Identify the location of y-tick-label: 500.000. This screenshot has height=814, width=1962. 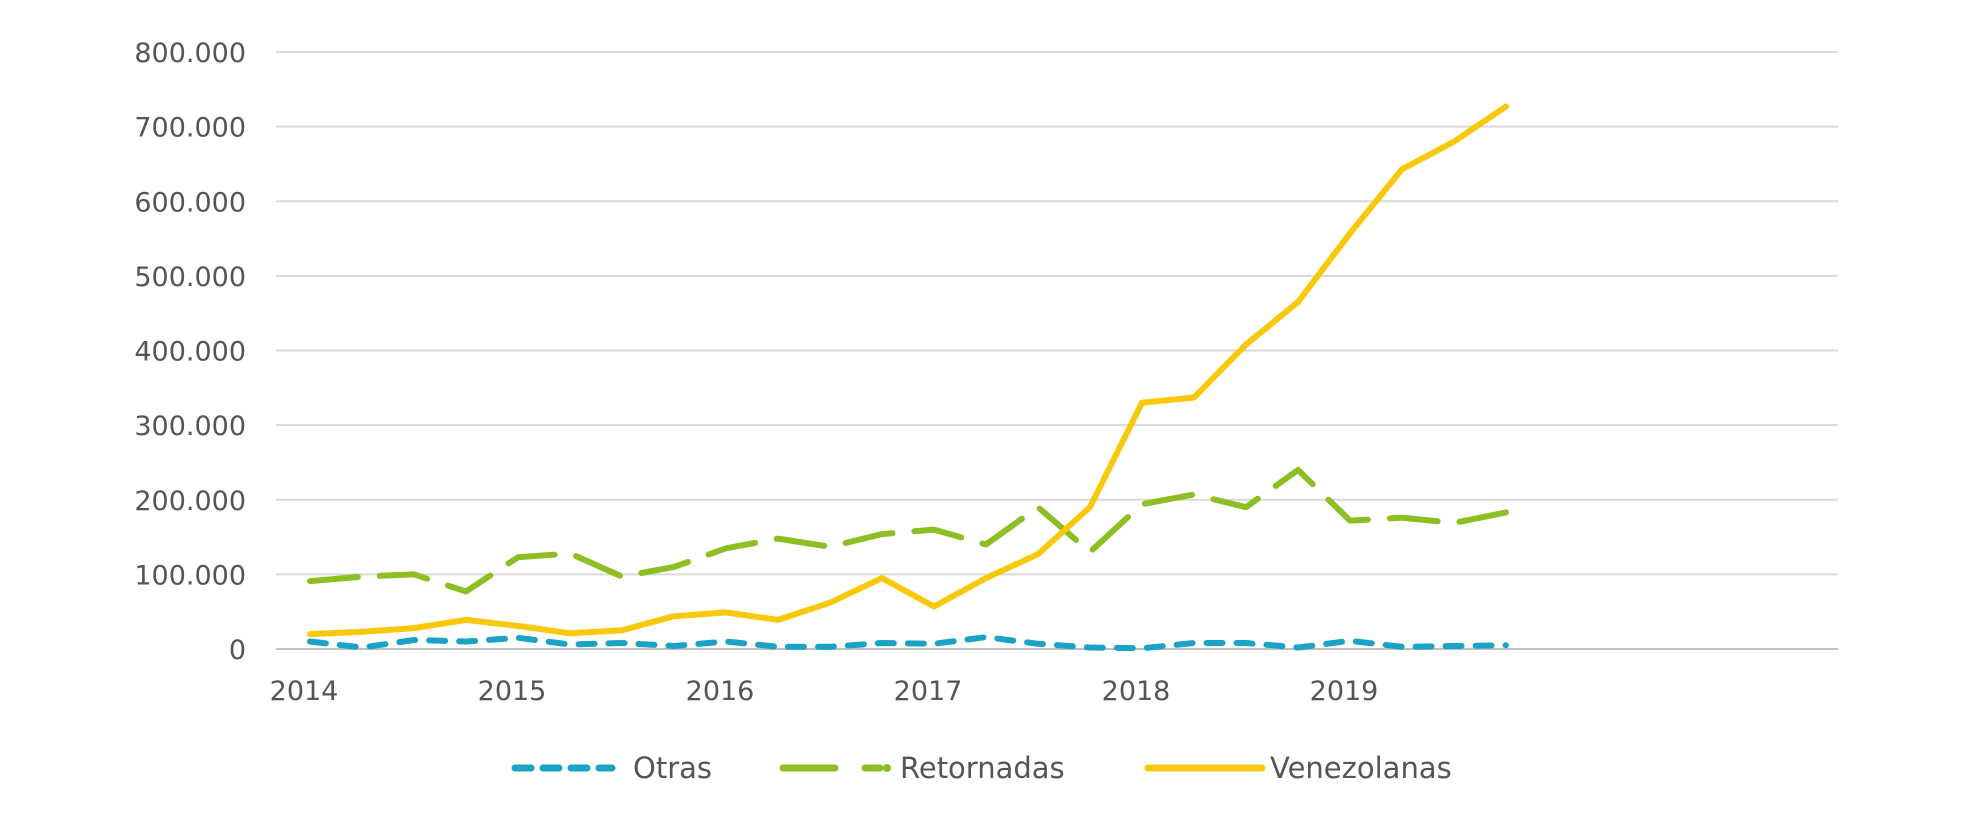
(190, 277).